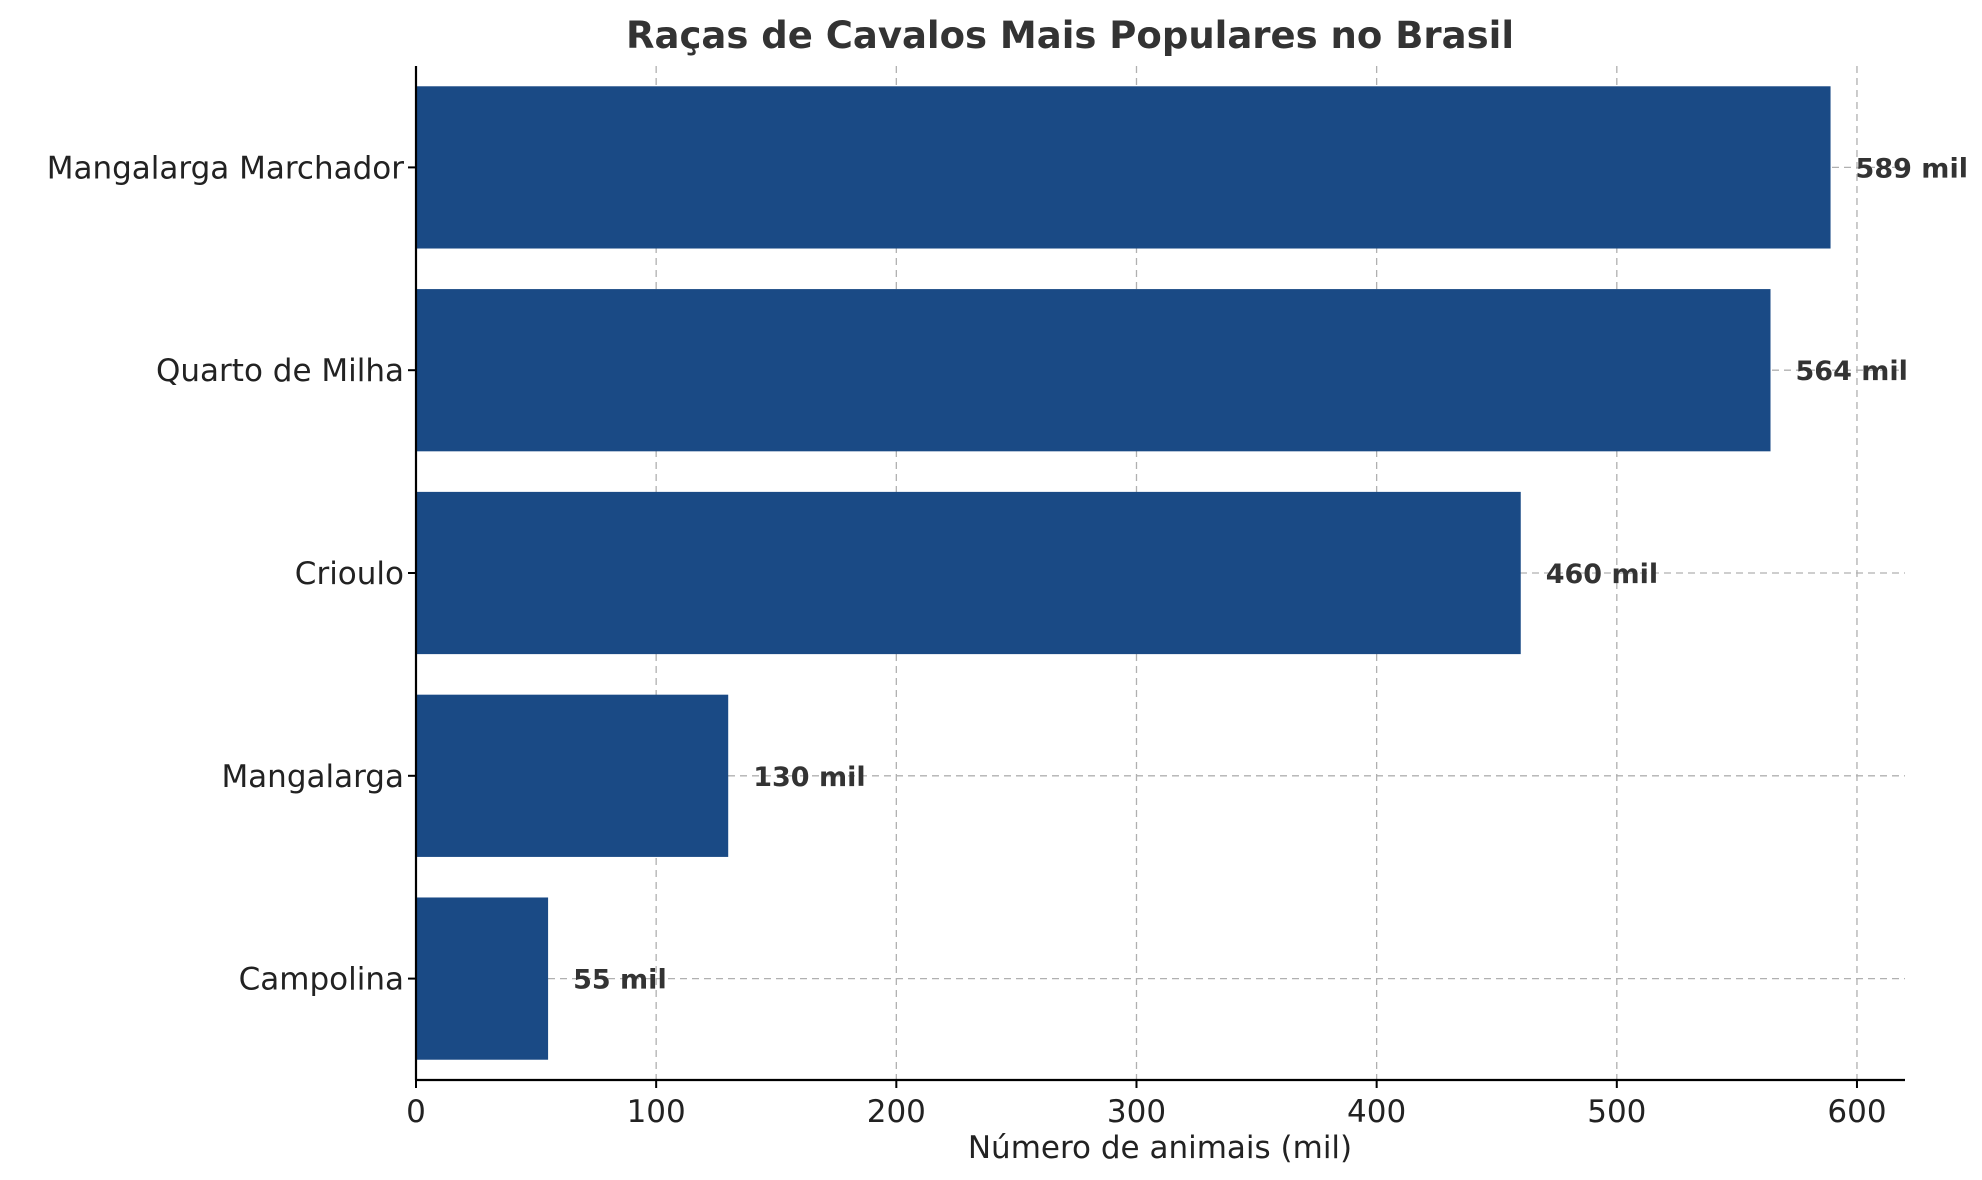  I want to click on x-tick-label-1: 0, so click(416, 1112).